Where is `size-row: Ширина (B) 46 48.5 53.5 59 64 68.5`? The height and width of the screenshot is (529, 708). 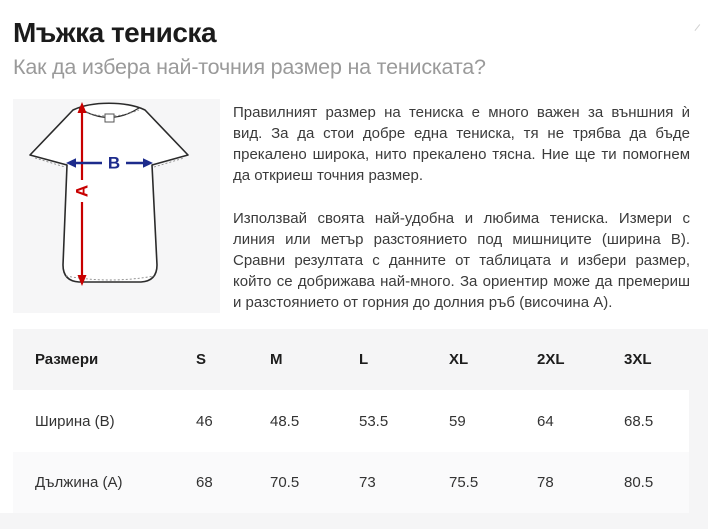
size-row: Ширина (B) 46 48.5 53.5 59 64 68.5 is located at coordinates (351, 421).